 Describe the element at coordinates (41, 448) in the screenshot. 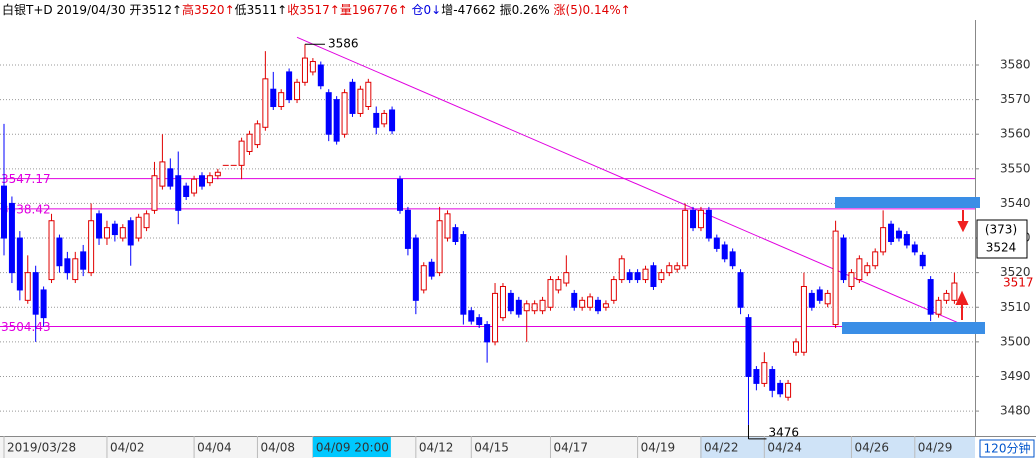

I see `x-tick-label: 2019/03/28` at that location.